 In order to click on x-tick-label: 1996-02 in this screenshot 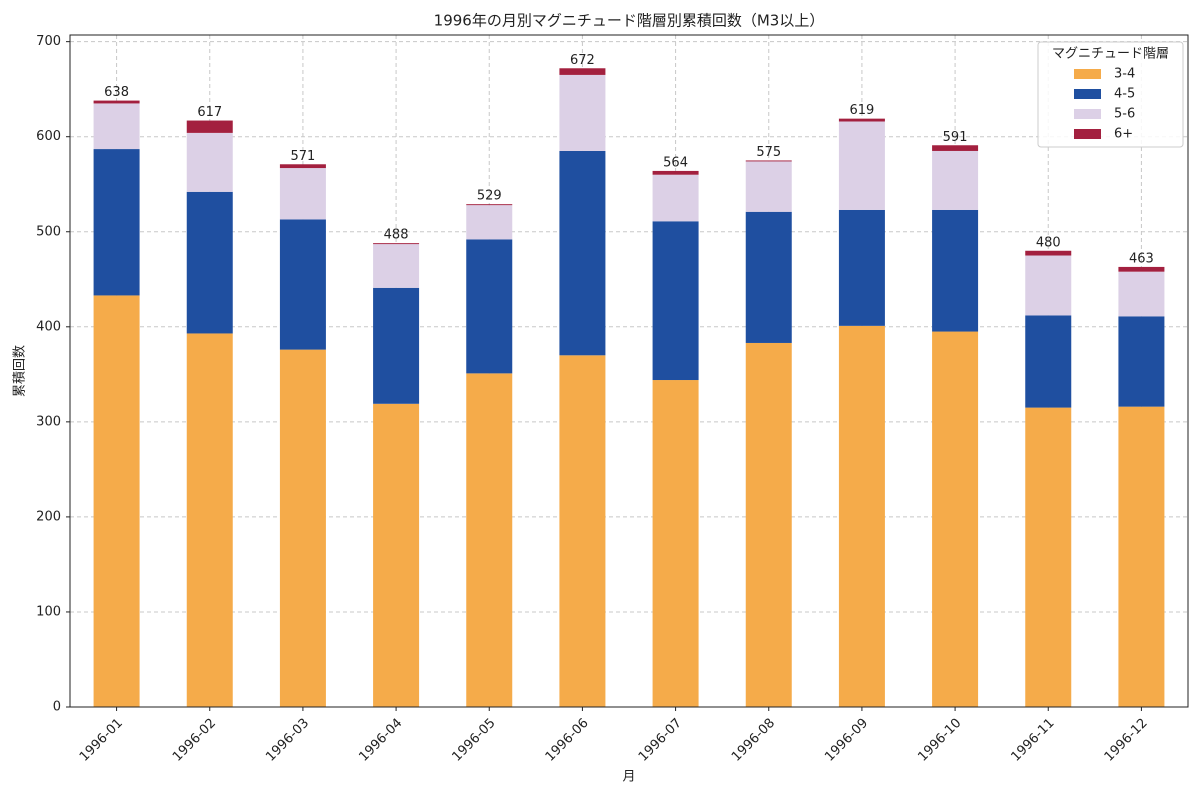, I will do `click(194, 740)`.